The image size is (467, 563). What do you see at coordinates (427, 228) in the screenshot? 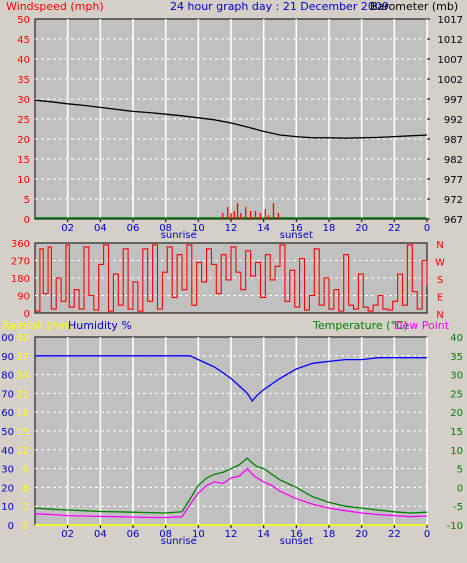
I see `wind-baro-xtick-label: 0` at bounding box center [427, 228].